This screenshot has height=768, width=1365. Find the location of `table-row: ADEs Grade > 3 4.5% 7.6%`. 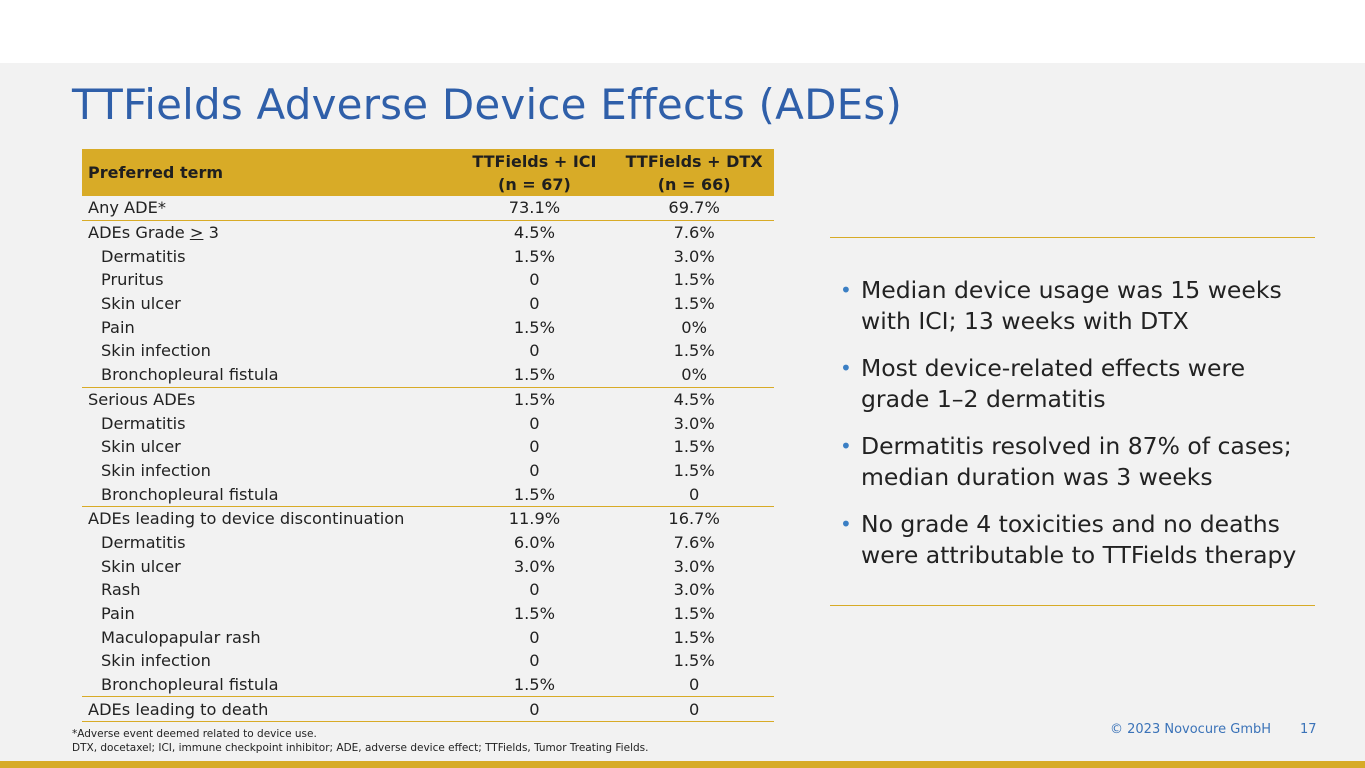

table-row: ADEs Grade > 3 4.5% 7.6% is located at coordinates (428, 232).